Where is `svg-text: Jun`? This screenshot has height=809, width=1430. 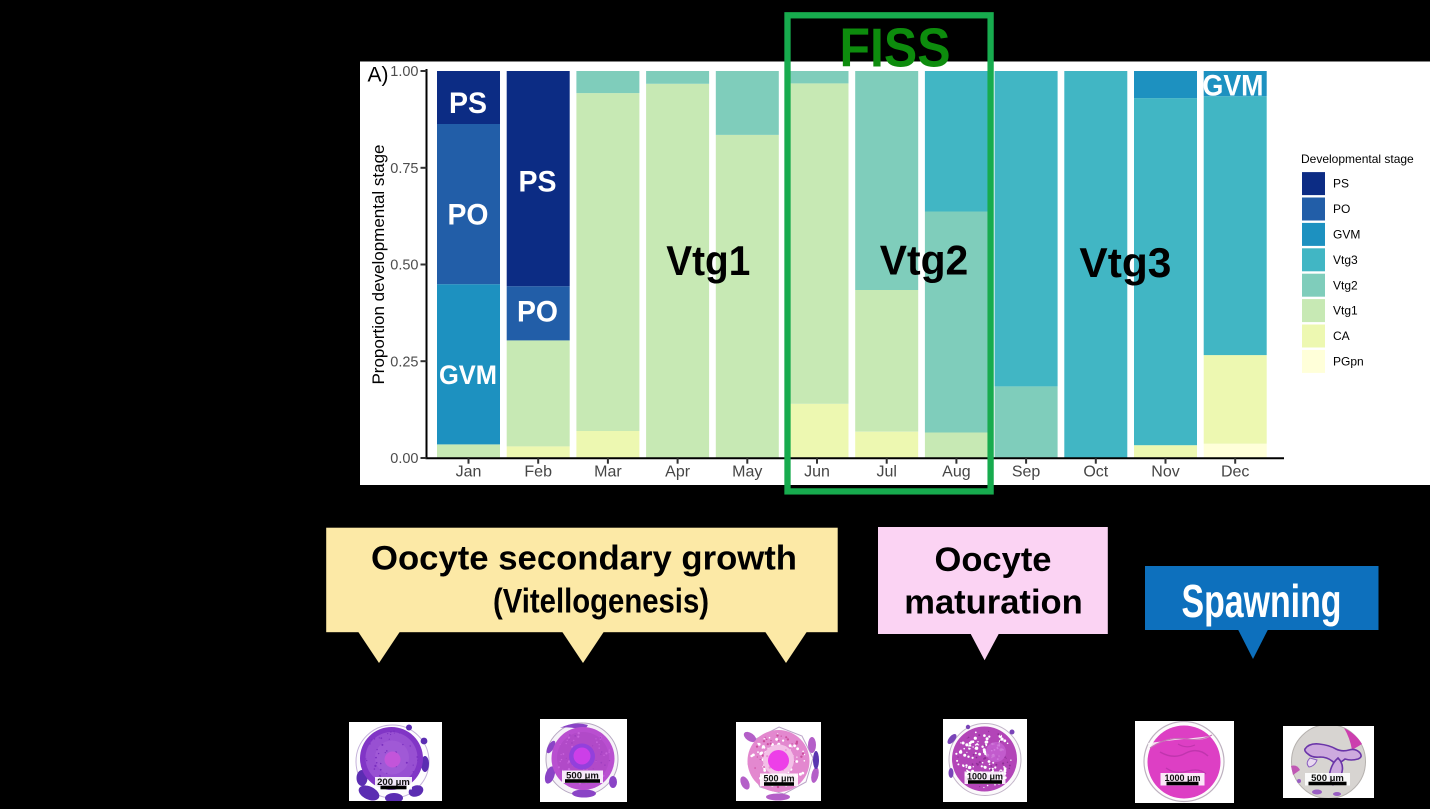 svg-text: Jun is located at coordinates (817, 472).